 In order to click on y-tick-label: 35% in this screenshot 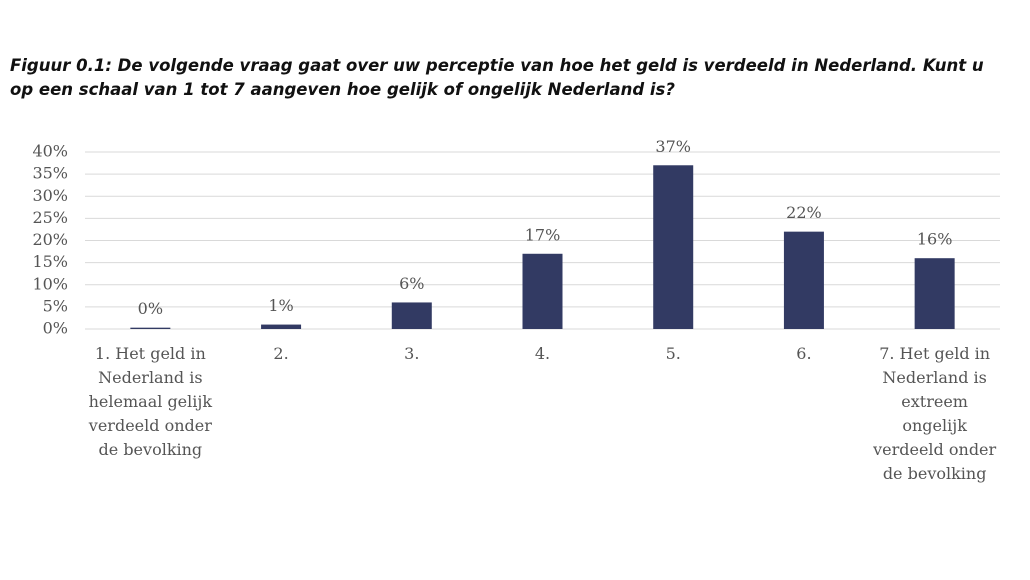, I will do `click(50, 173)`.